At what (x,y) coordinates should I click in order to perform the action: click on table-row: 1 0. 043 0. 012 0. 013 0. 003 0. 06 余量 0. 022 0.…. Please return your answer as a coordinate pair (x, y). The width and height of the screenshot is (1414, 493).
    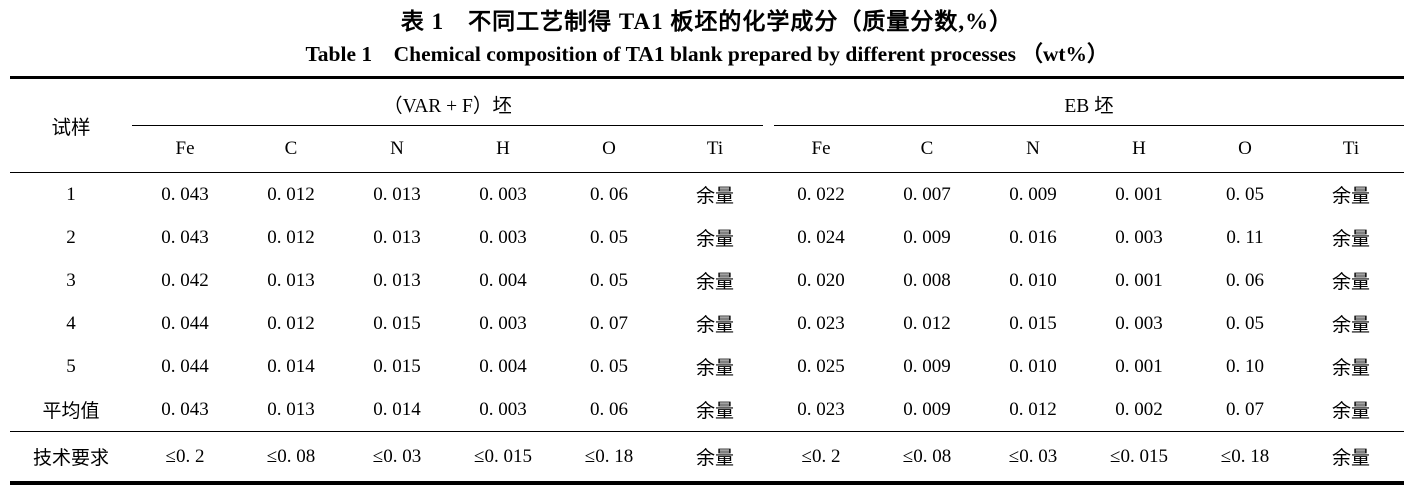
    Looking at the image, I should click on (707, 195).